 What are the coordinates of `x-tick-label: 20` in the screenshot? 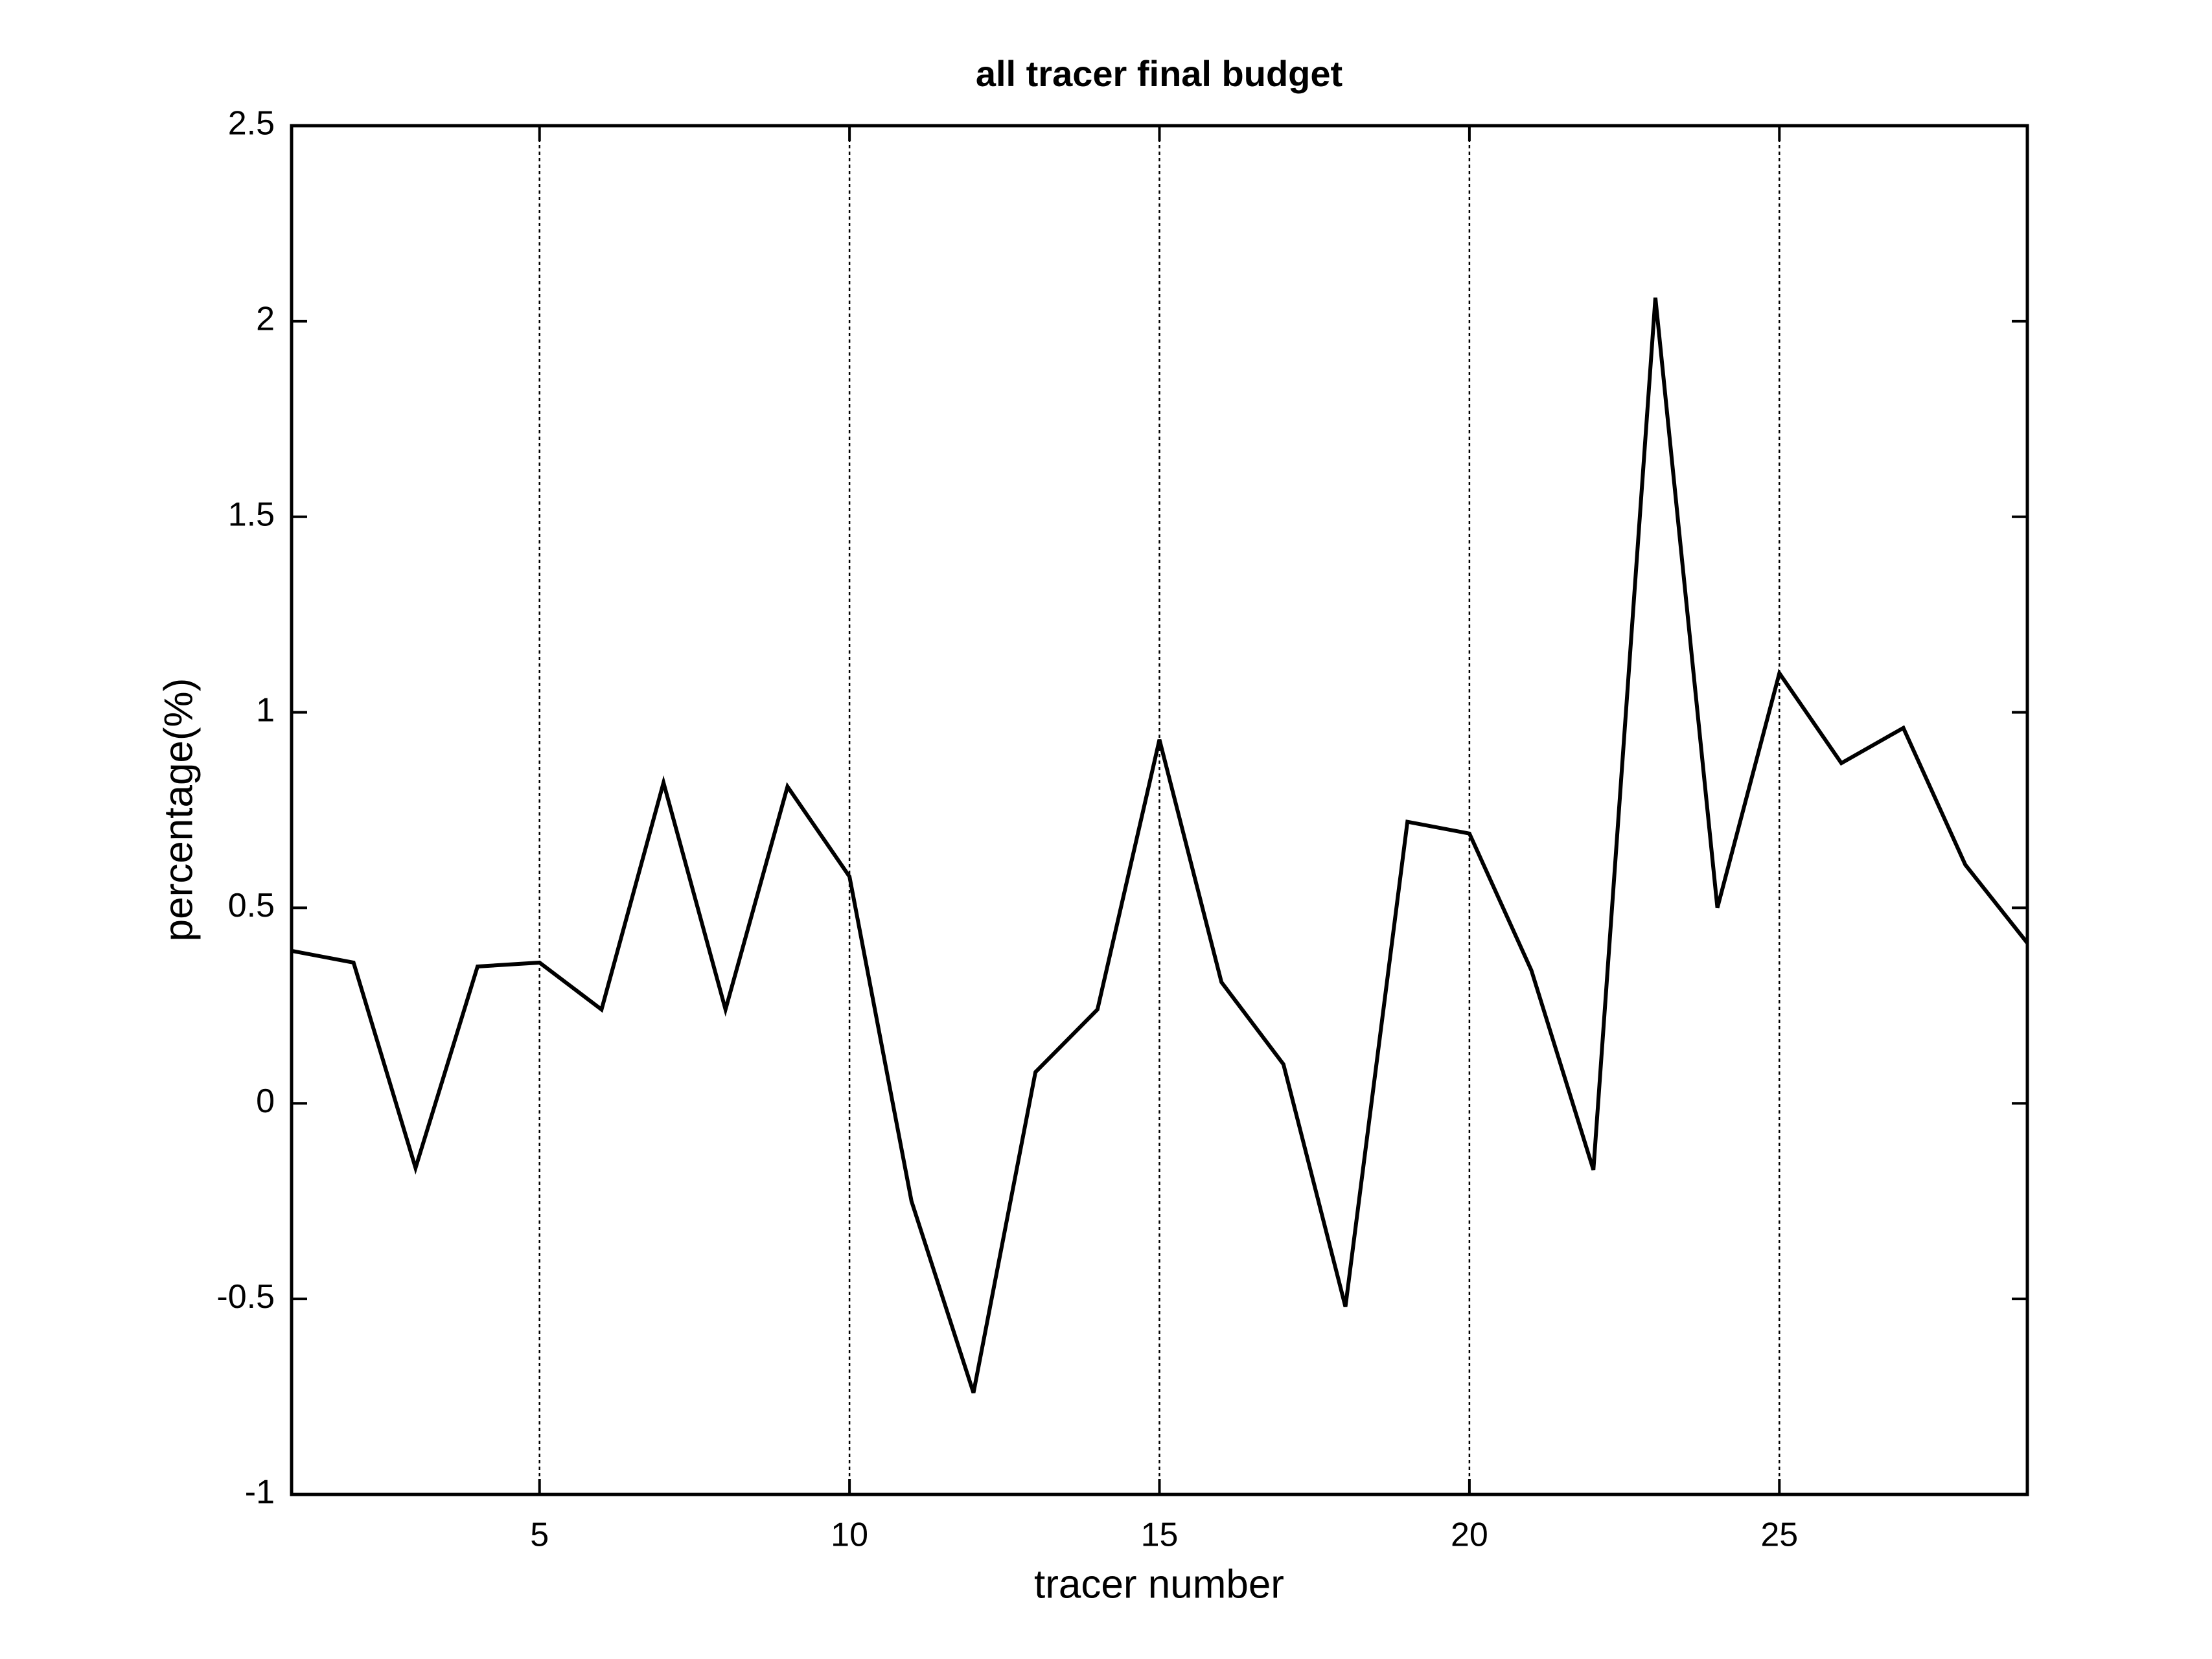 It's located at (1469, 1535).